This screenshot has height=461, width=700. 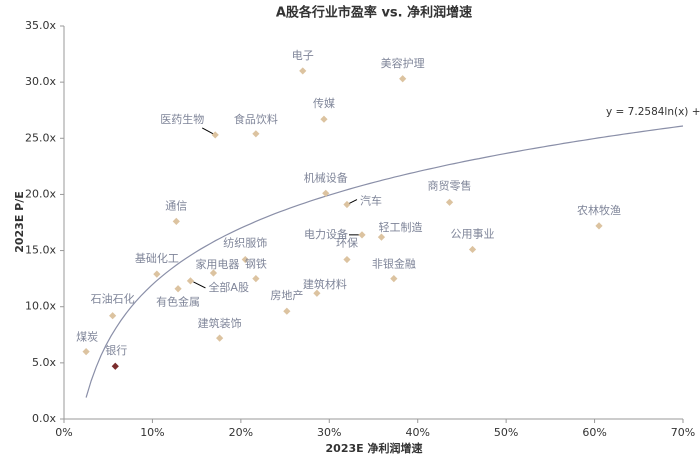 What do you see at coordinates (178, 302) in the screenshot?
I see `point-label: 有色金属` at bounding box center [178, 302].